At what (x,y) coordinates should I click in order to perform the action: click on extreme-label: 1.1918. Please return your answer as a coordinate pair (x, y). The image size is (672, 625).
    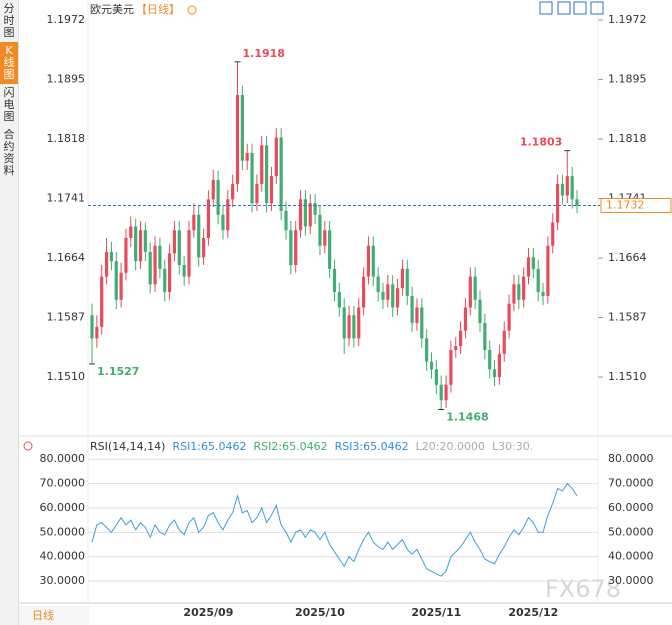
    Looking at the image, I should click on (264, 53).